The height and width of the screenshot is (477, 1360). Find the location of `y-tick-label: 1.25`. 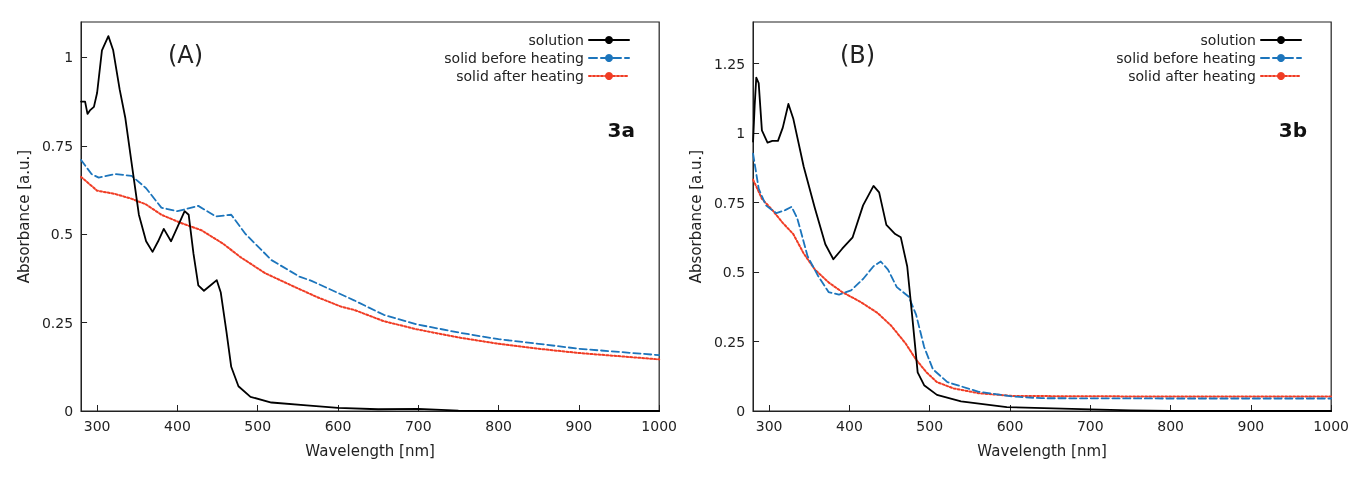

y-tick-label: 1.25 is located at coordinates (729, 63).